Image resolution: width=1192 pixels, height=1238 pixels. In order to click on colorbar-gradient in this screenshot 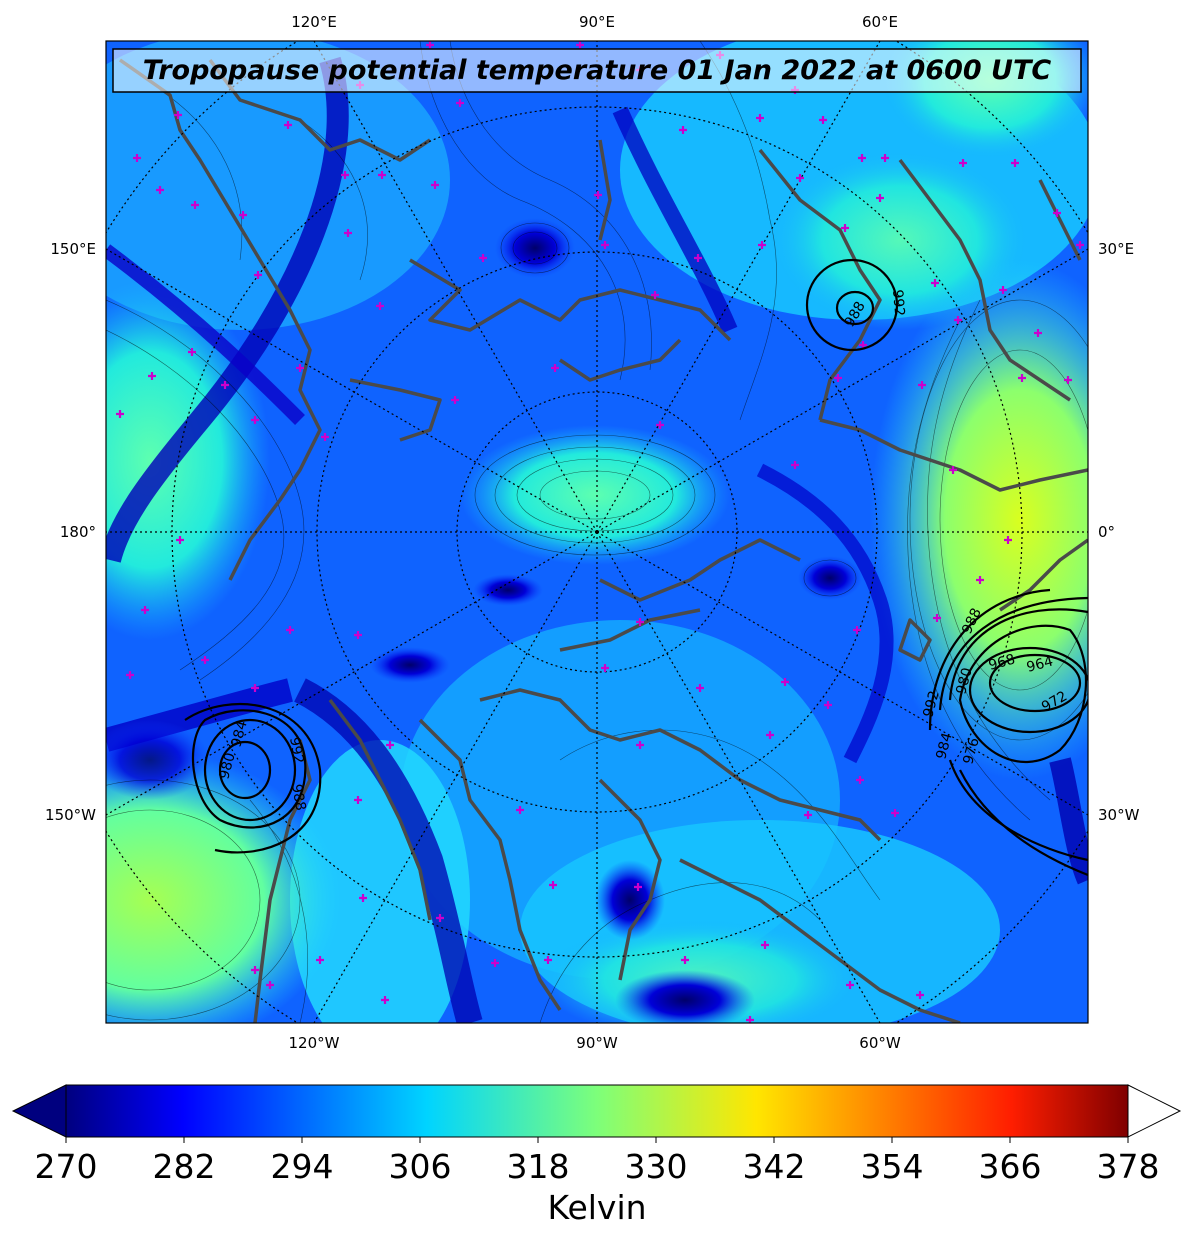, I will do `click(597, 1111)`.